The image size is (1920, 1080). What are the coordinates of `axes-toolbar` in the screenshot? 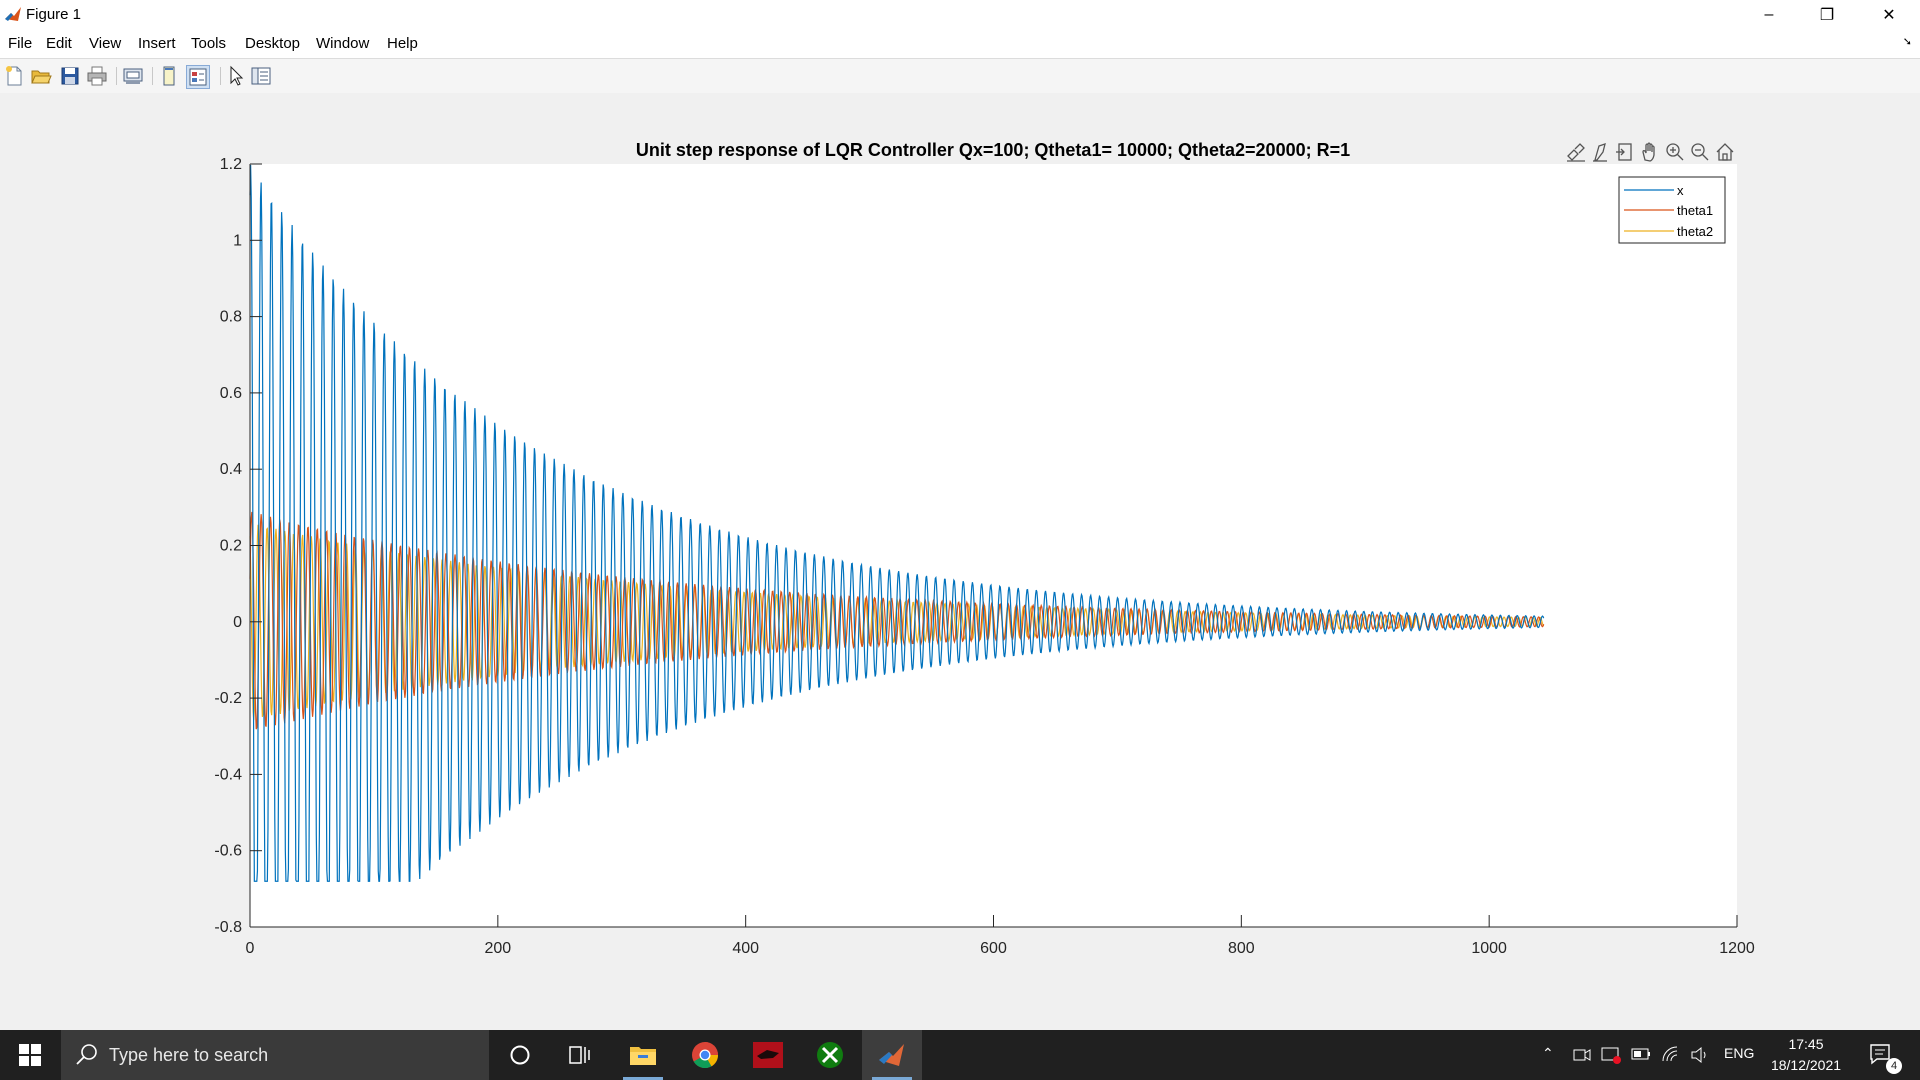 It's located at (1650, 152).